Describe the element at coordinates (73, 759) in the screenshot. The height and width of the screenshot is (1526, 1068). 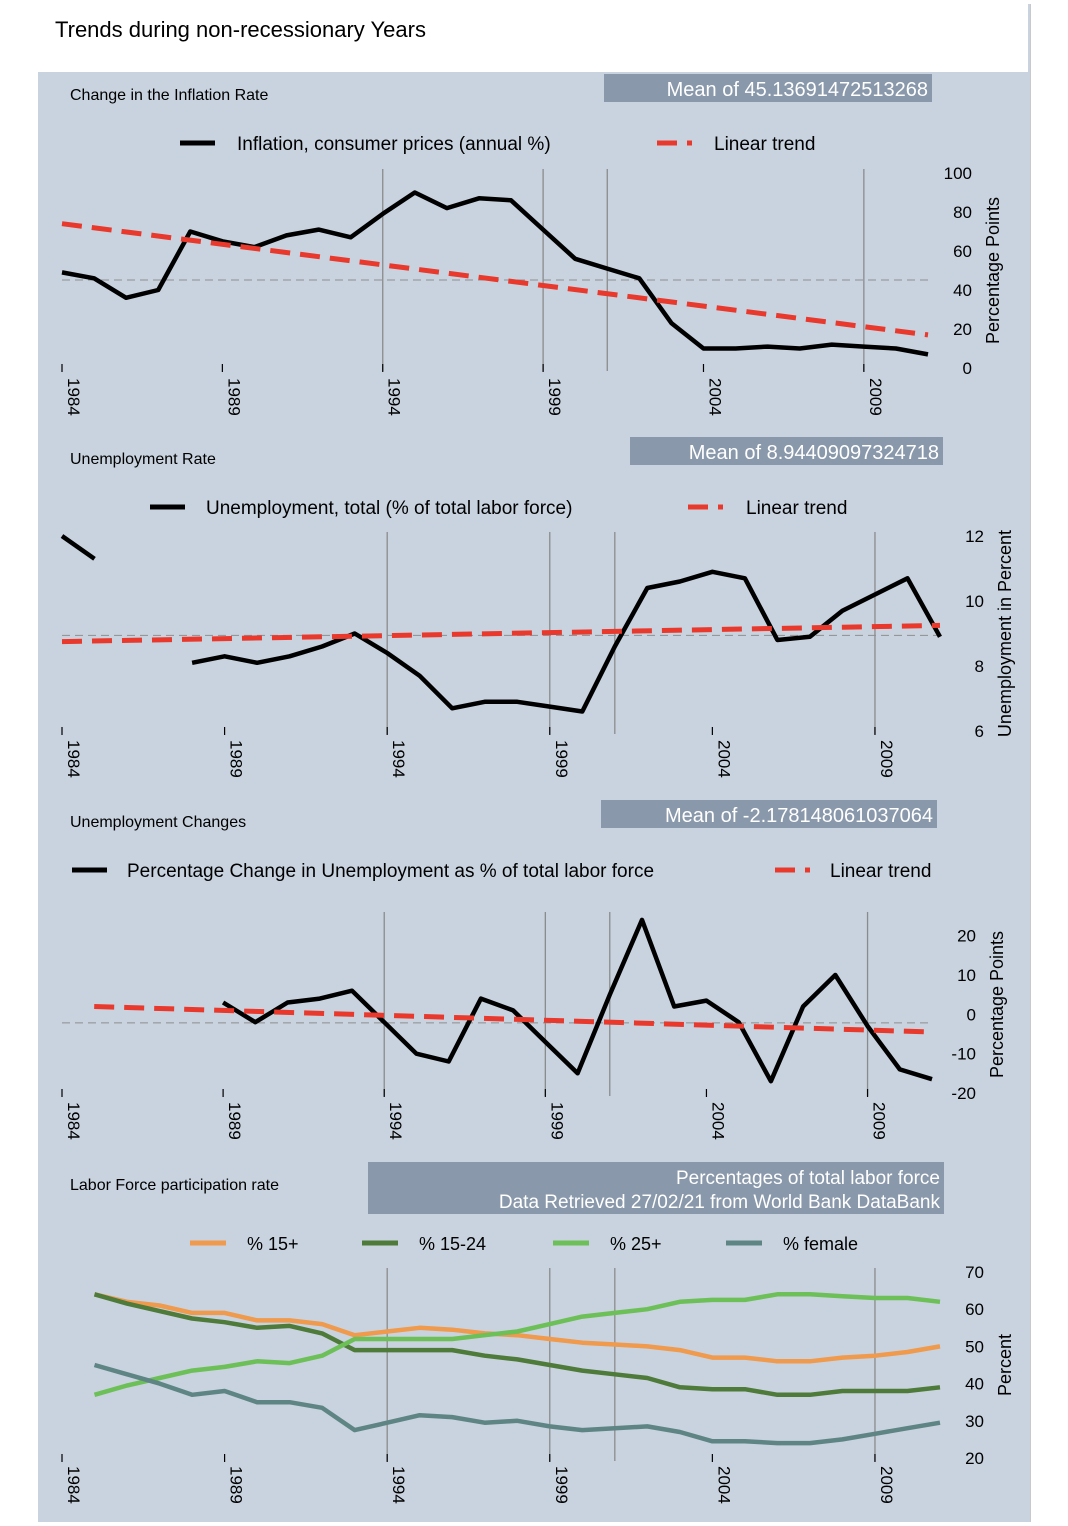
I see `chart2-xtick-label: 1984` at that location.